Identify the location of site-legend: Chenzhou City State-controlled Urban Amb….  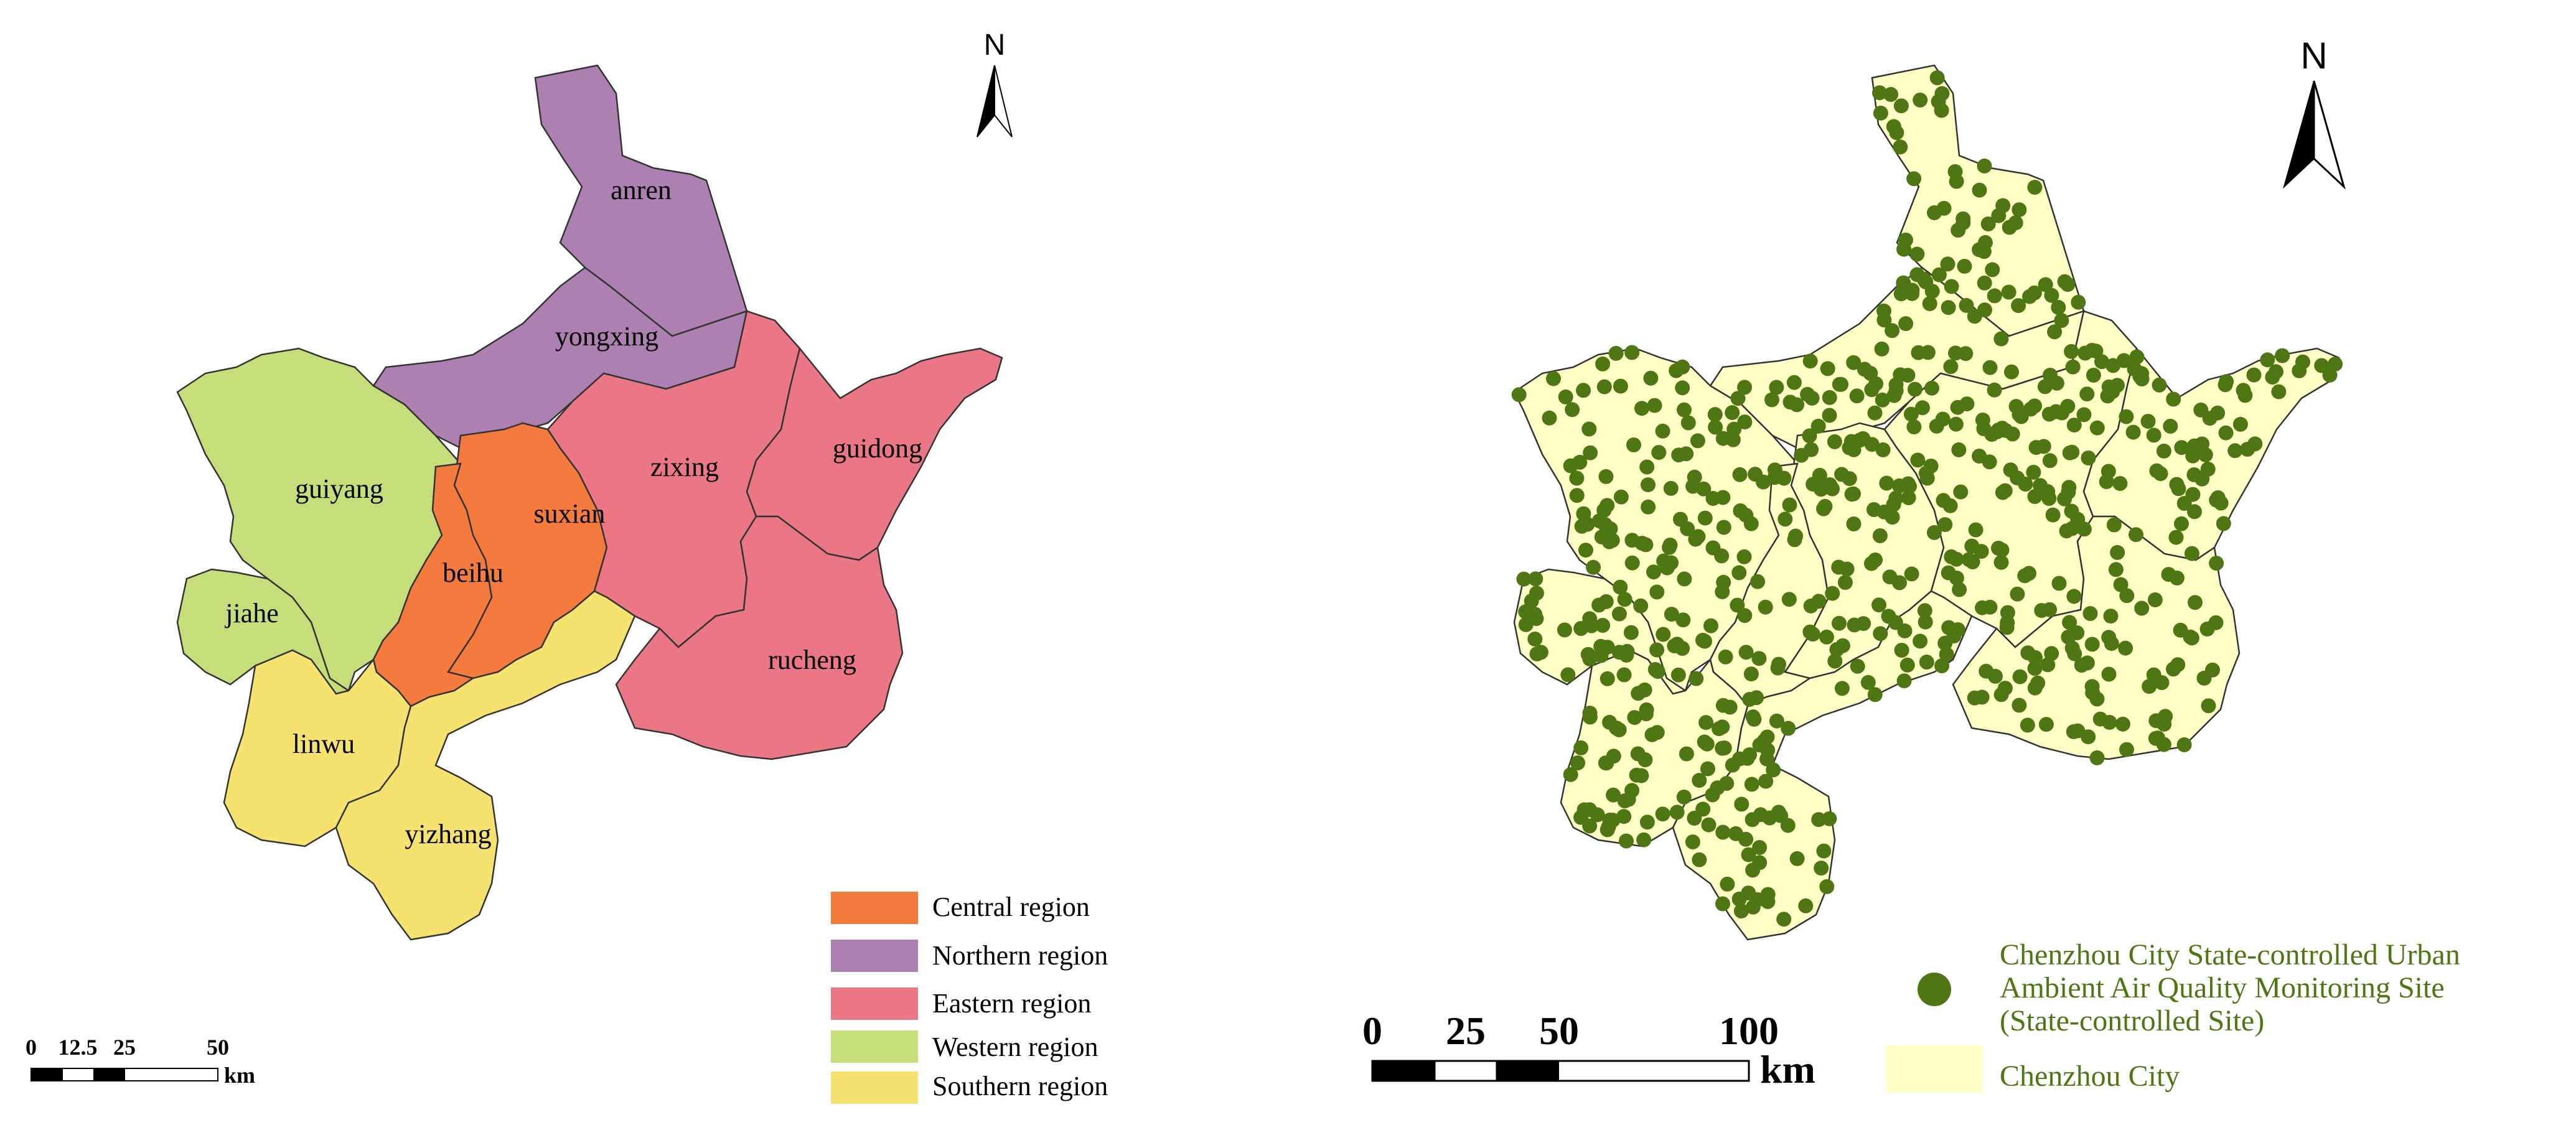
(2173, 1015).